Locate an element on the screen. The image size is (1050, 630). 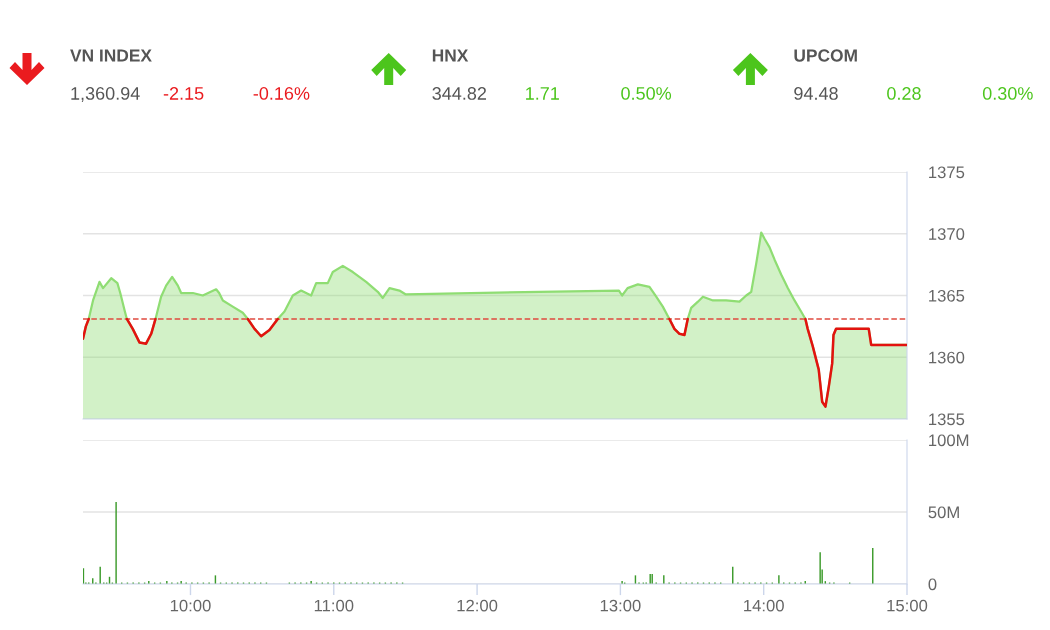
y-tick-label: 1355 is located at coordinates (947, 419).